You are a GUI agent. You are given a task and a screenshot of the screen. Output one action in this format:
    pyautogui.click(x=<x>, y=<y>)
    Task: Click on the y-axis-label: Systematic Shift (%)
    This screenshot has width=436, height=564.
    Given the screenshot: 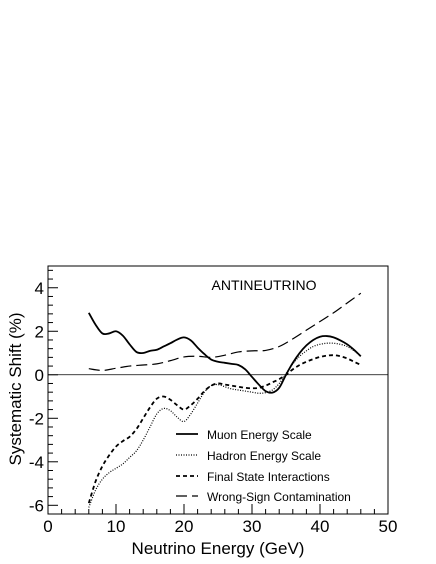 What is the action you would take?
    pyautogui.click(x=15, y=388)
    